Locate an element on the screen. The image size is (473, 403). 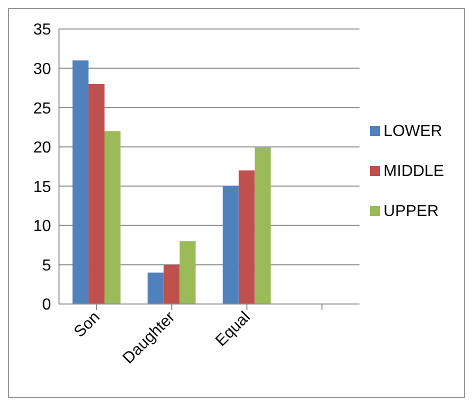
legend-label: MIDDLE is located at coordinates (414, 171).